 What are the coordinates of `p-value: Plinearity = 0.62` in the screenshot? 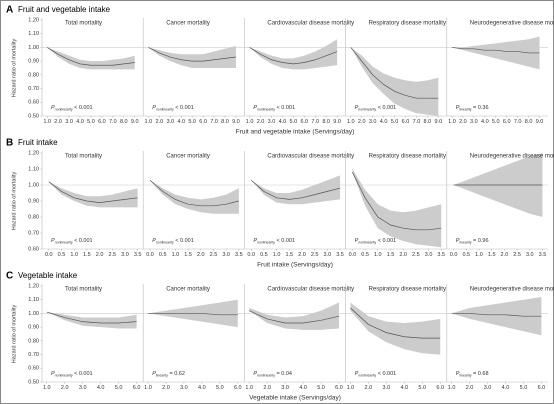 It's located at (168, 374).